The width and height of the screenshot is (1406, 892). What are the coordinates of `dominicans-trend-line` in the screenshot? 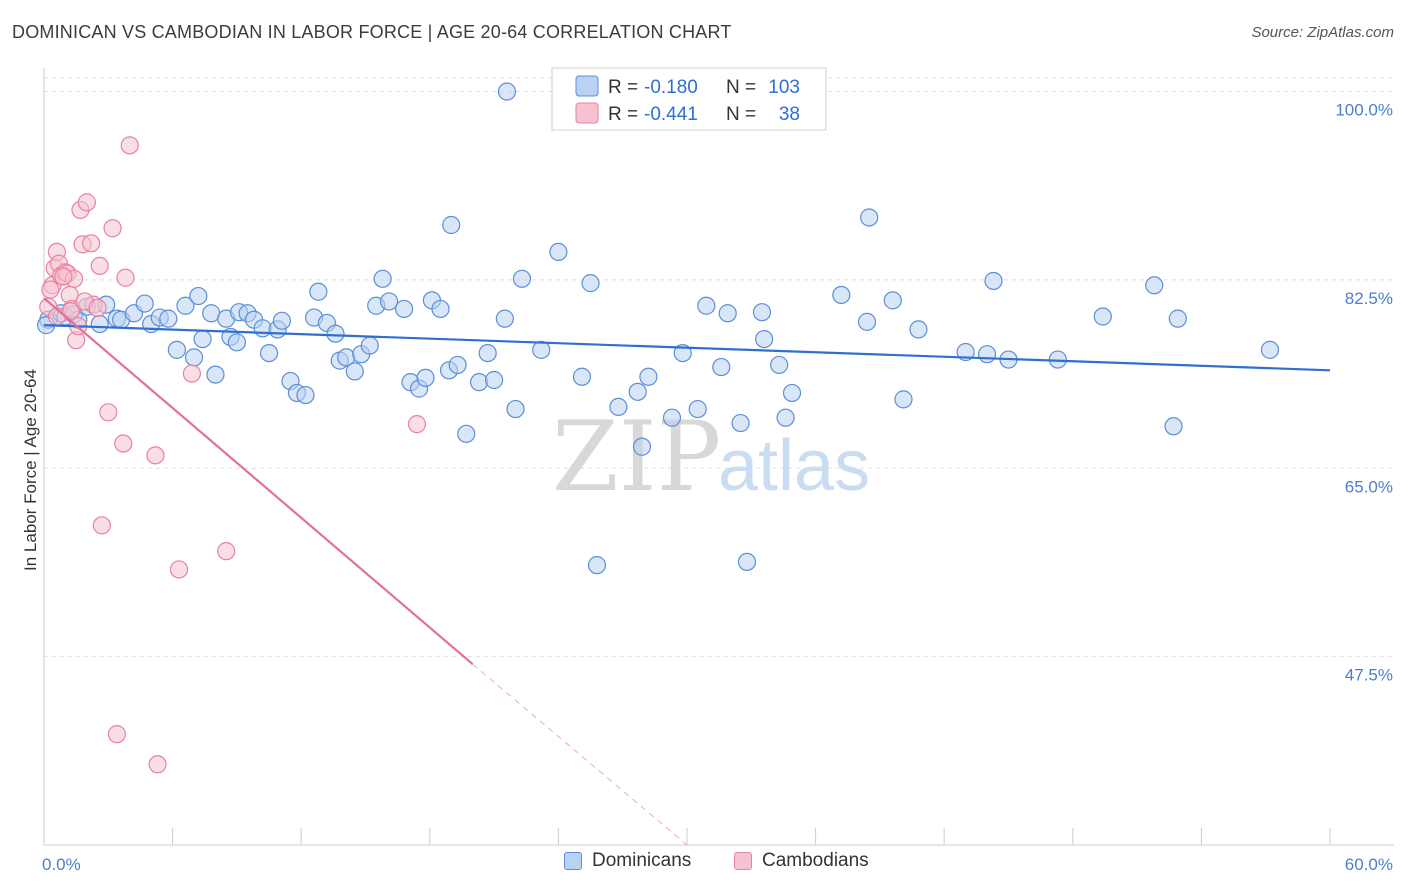 It's located at (687, 348).